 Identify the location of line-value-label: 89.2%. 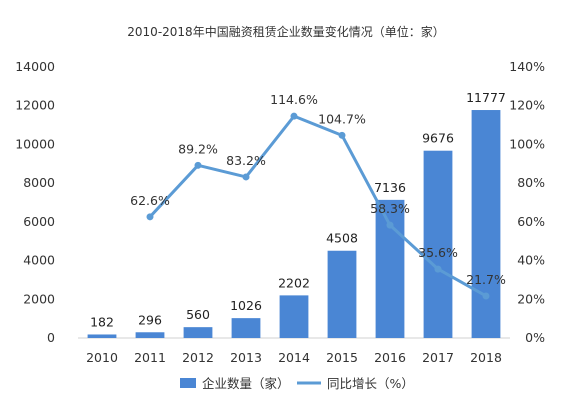
(198, 148).